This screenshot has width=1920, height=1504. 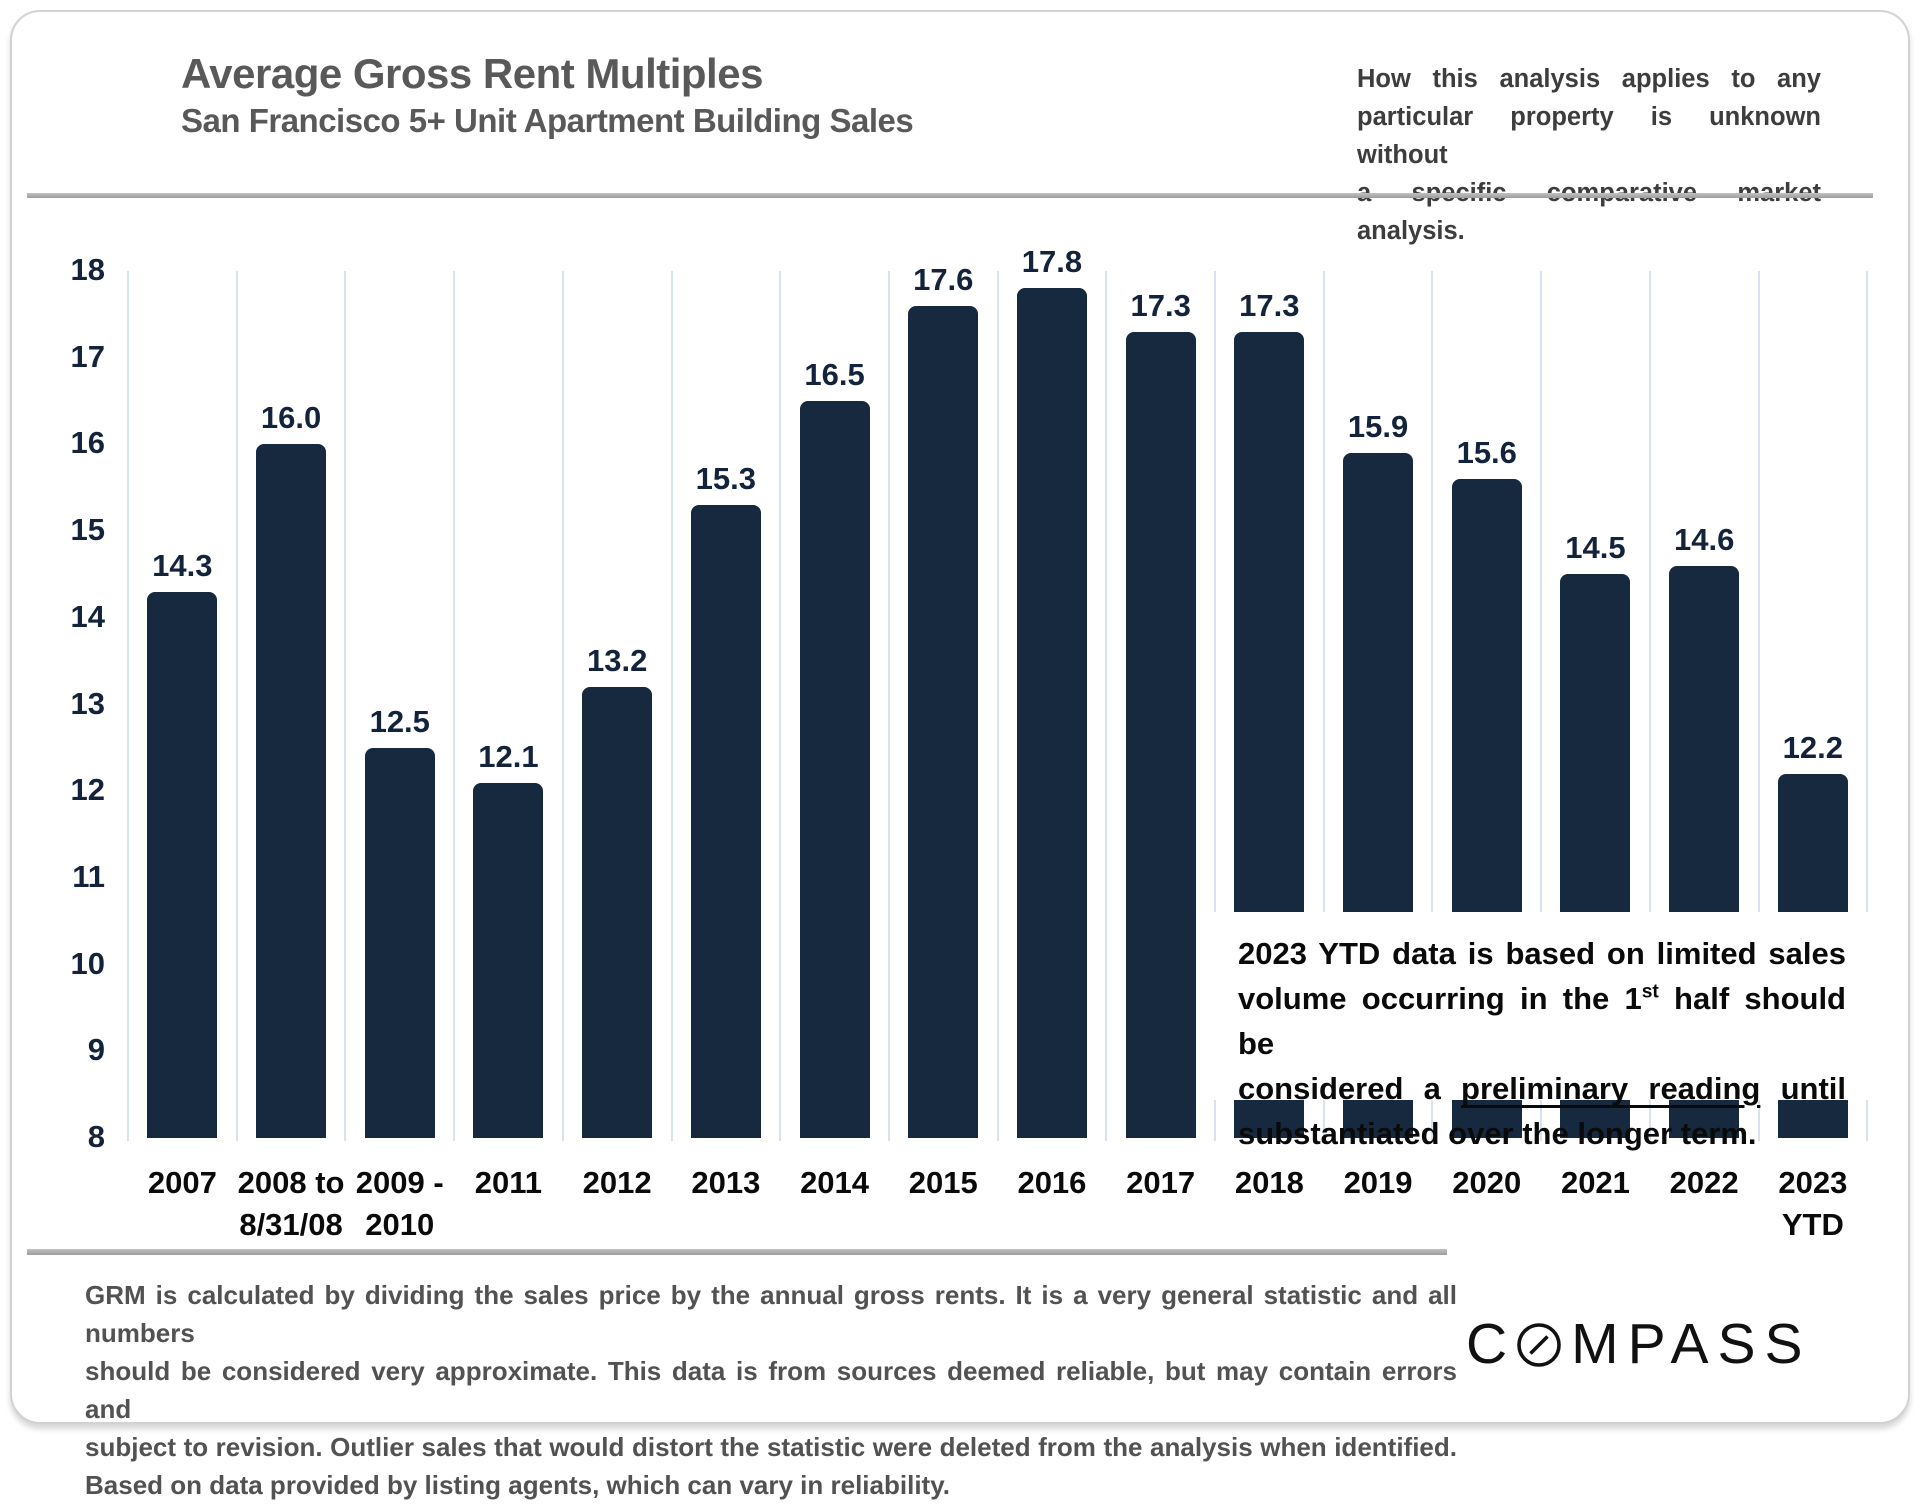 I want to click on compass-logo: C MPASS, so click(x=1639, y=1344).